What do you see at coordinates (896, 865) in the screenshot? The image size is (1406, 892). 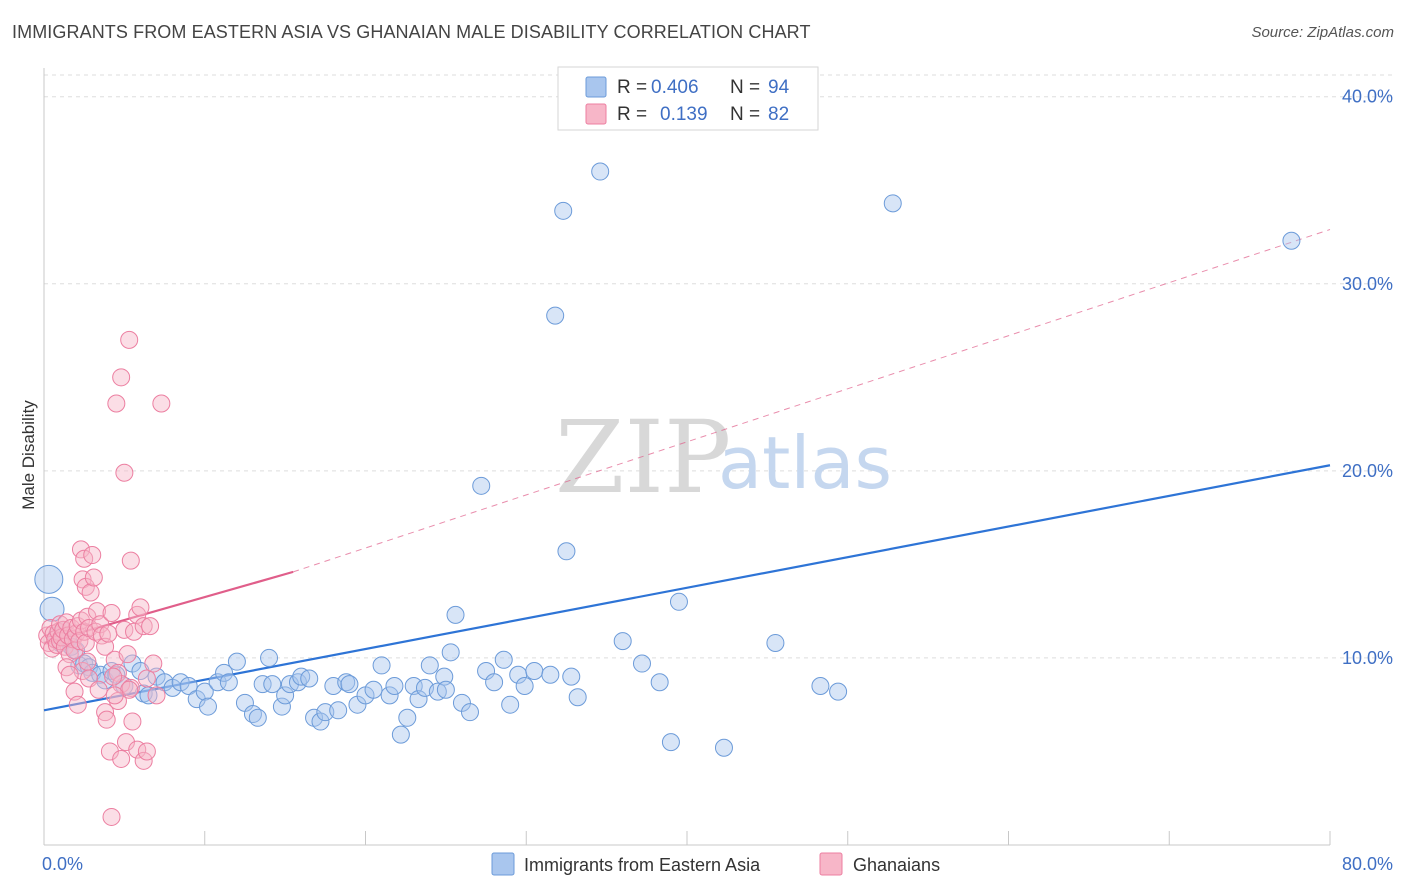 I see `bottom-legend-label-pink: Ghanaians` at bounding box center [896, 865].